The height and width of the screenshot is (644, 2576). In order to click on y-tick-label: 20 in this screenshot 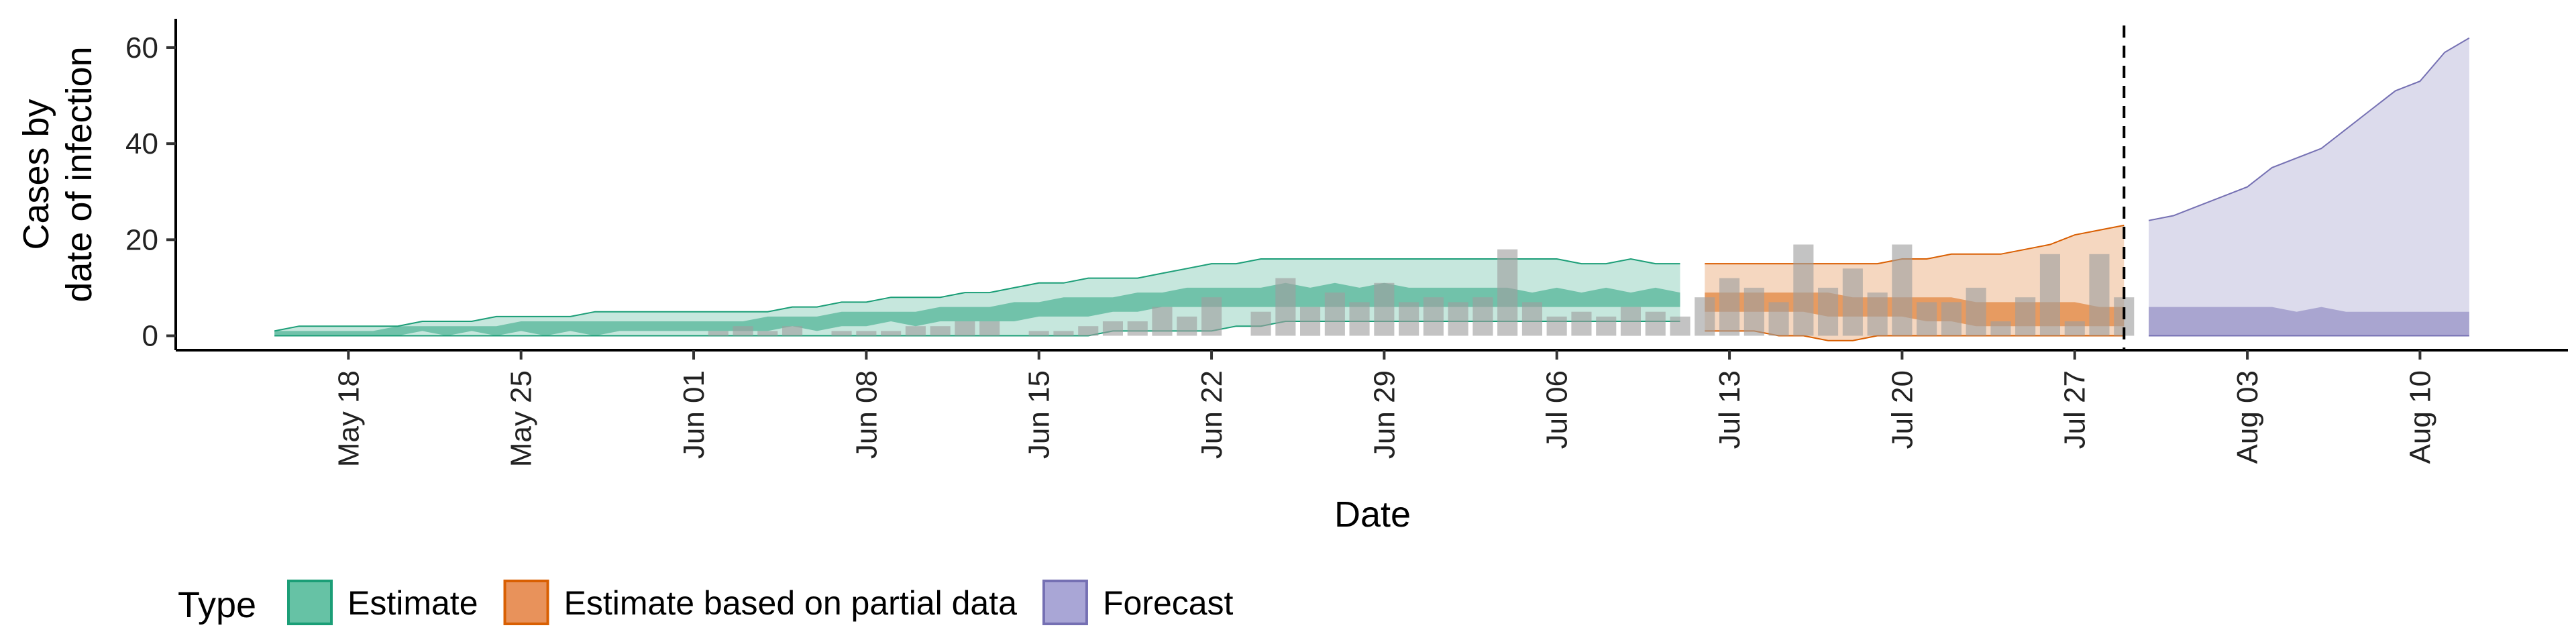, I will do `click(141, 239)`.